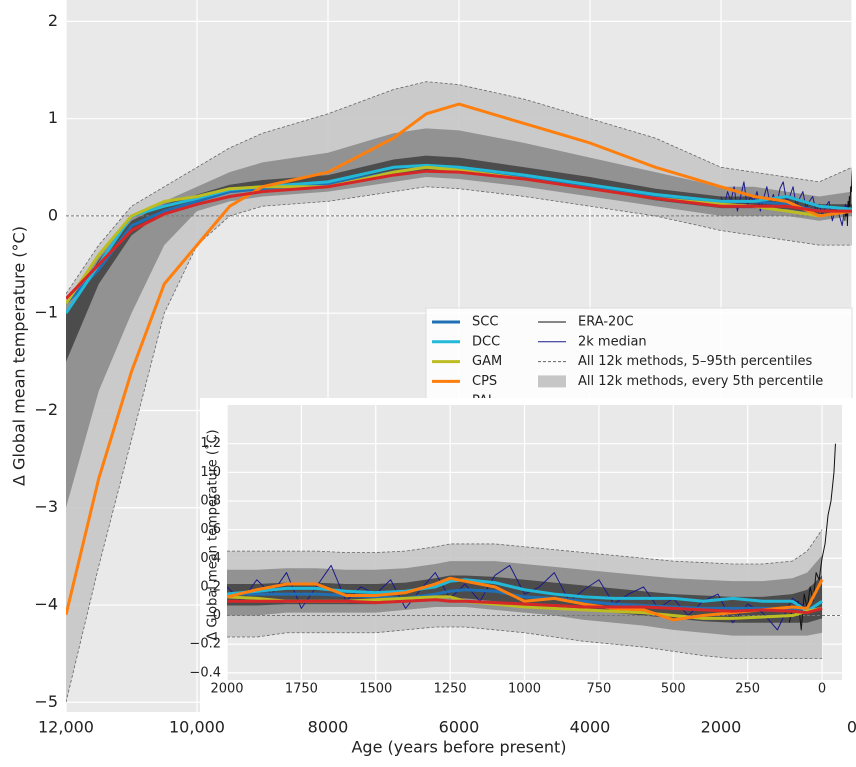  I want to click on x-tick-label: 1000, so click(524, 689).